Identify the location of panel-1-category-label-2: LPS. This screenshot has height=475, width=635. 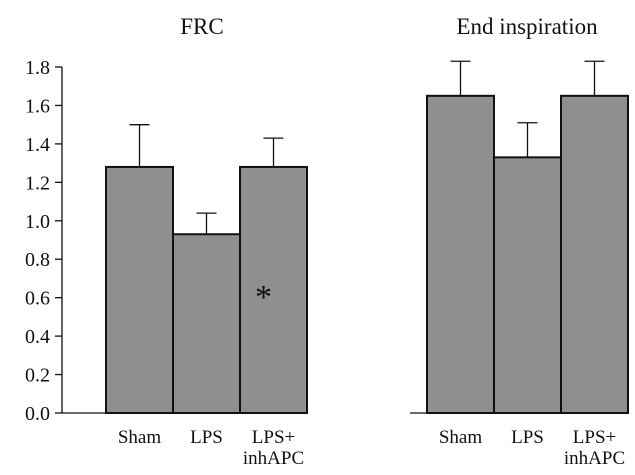
(206, 437).